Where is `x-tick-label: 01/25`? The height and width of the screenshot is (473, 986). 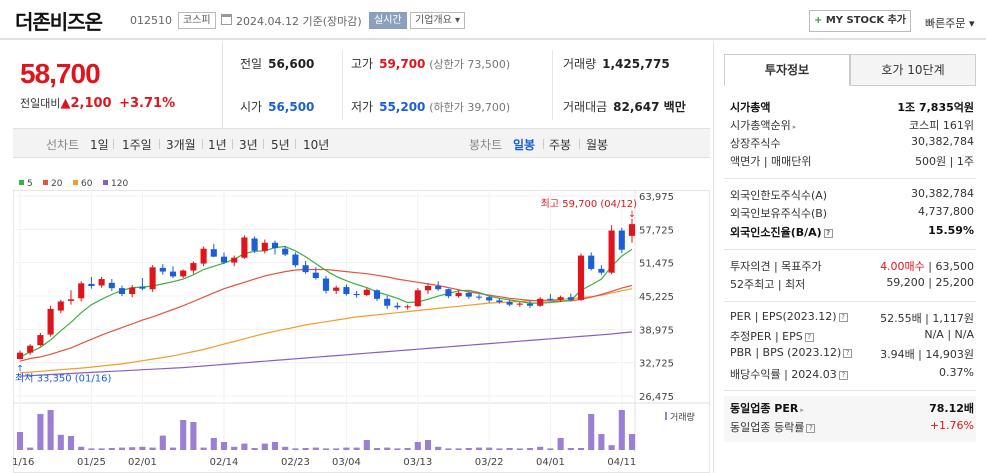 x-tick-label: 01/25 is located at coordinates (91, 462).